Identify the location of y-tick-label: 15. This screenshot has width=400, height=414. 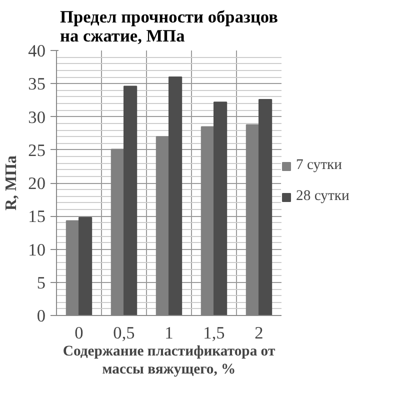
(37, 216).